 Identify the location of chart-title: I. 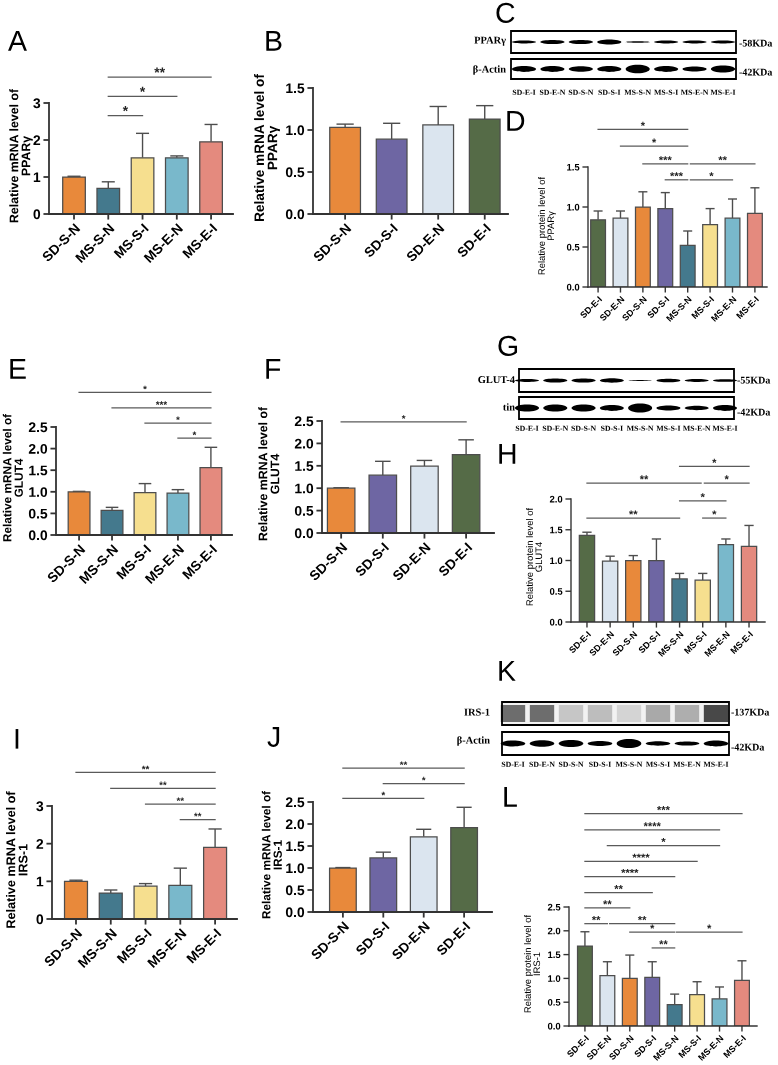
(17, 739).